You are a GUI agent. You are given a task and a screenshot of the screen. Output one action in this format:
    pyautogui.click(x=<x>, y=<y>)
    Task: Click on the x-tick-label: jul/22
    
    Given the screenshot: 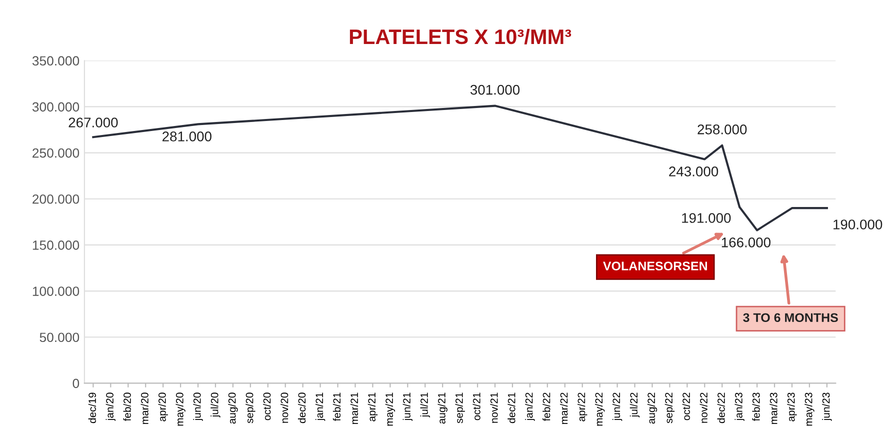 What is the action you would take?
    pyautogui.click(x=635, y=405)
    